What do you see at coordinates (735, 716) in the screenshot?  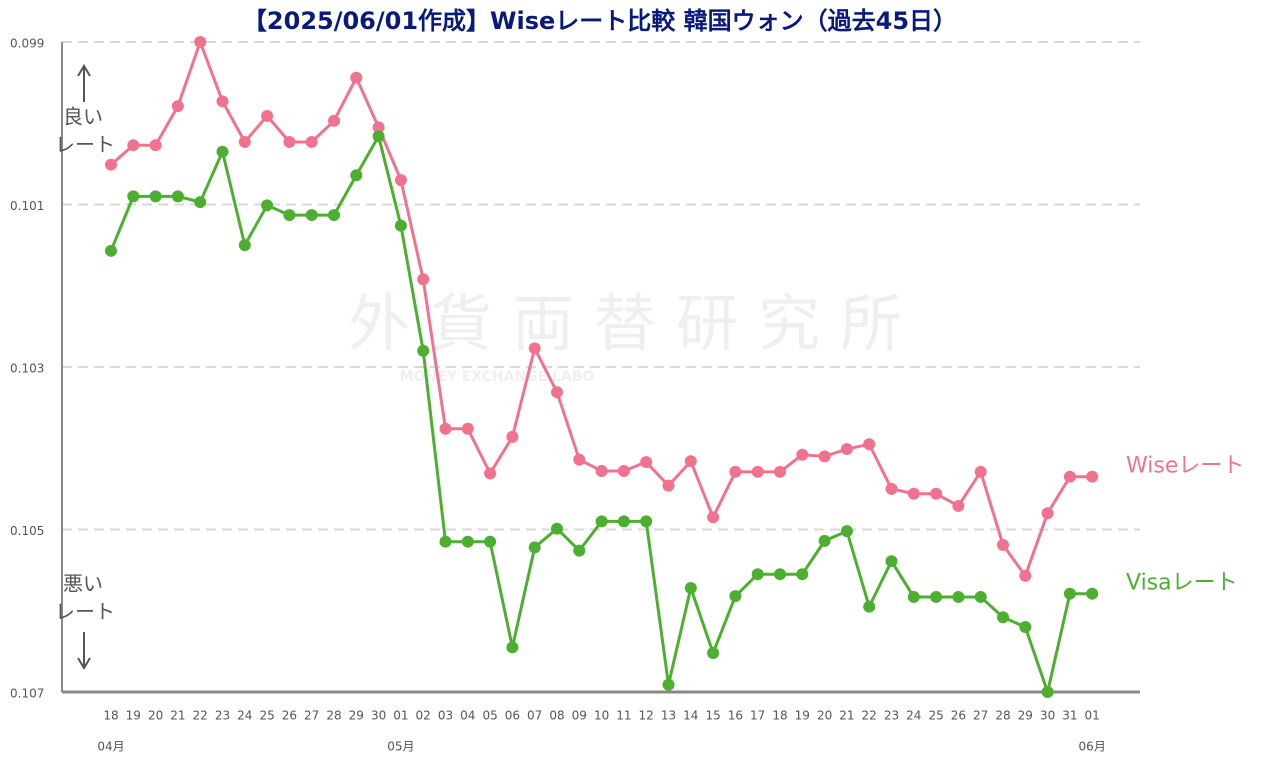 I see `x-tick-label: 16` at bounding box center [735, 716].